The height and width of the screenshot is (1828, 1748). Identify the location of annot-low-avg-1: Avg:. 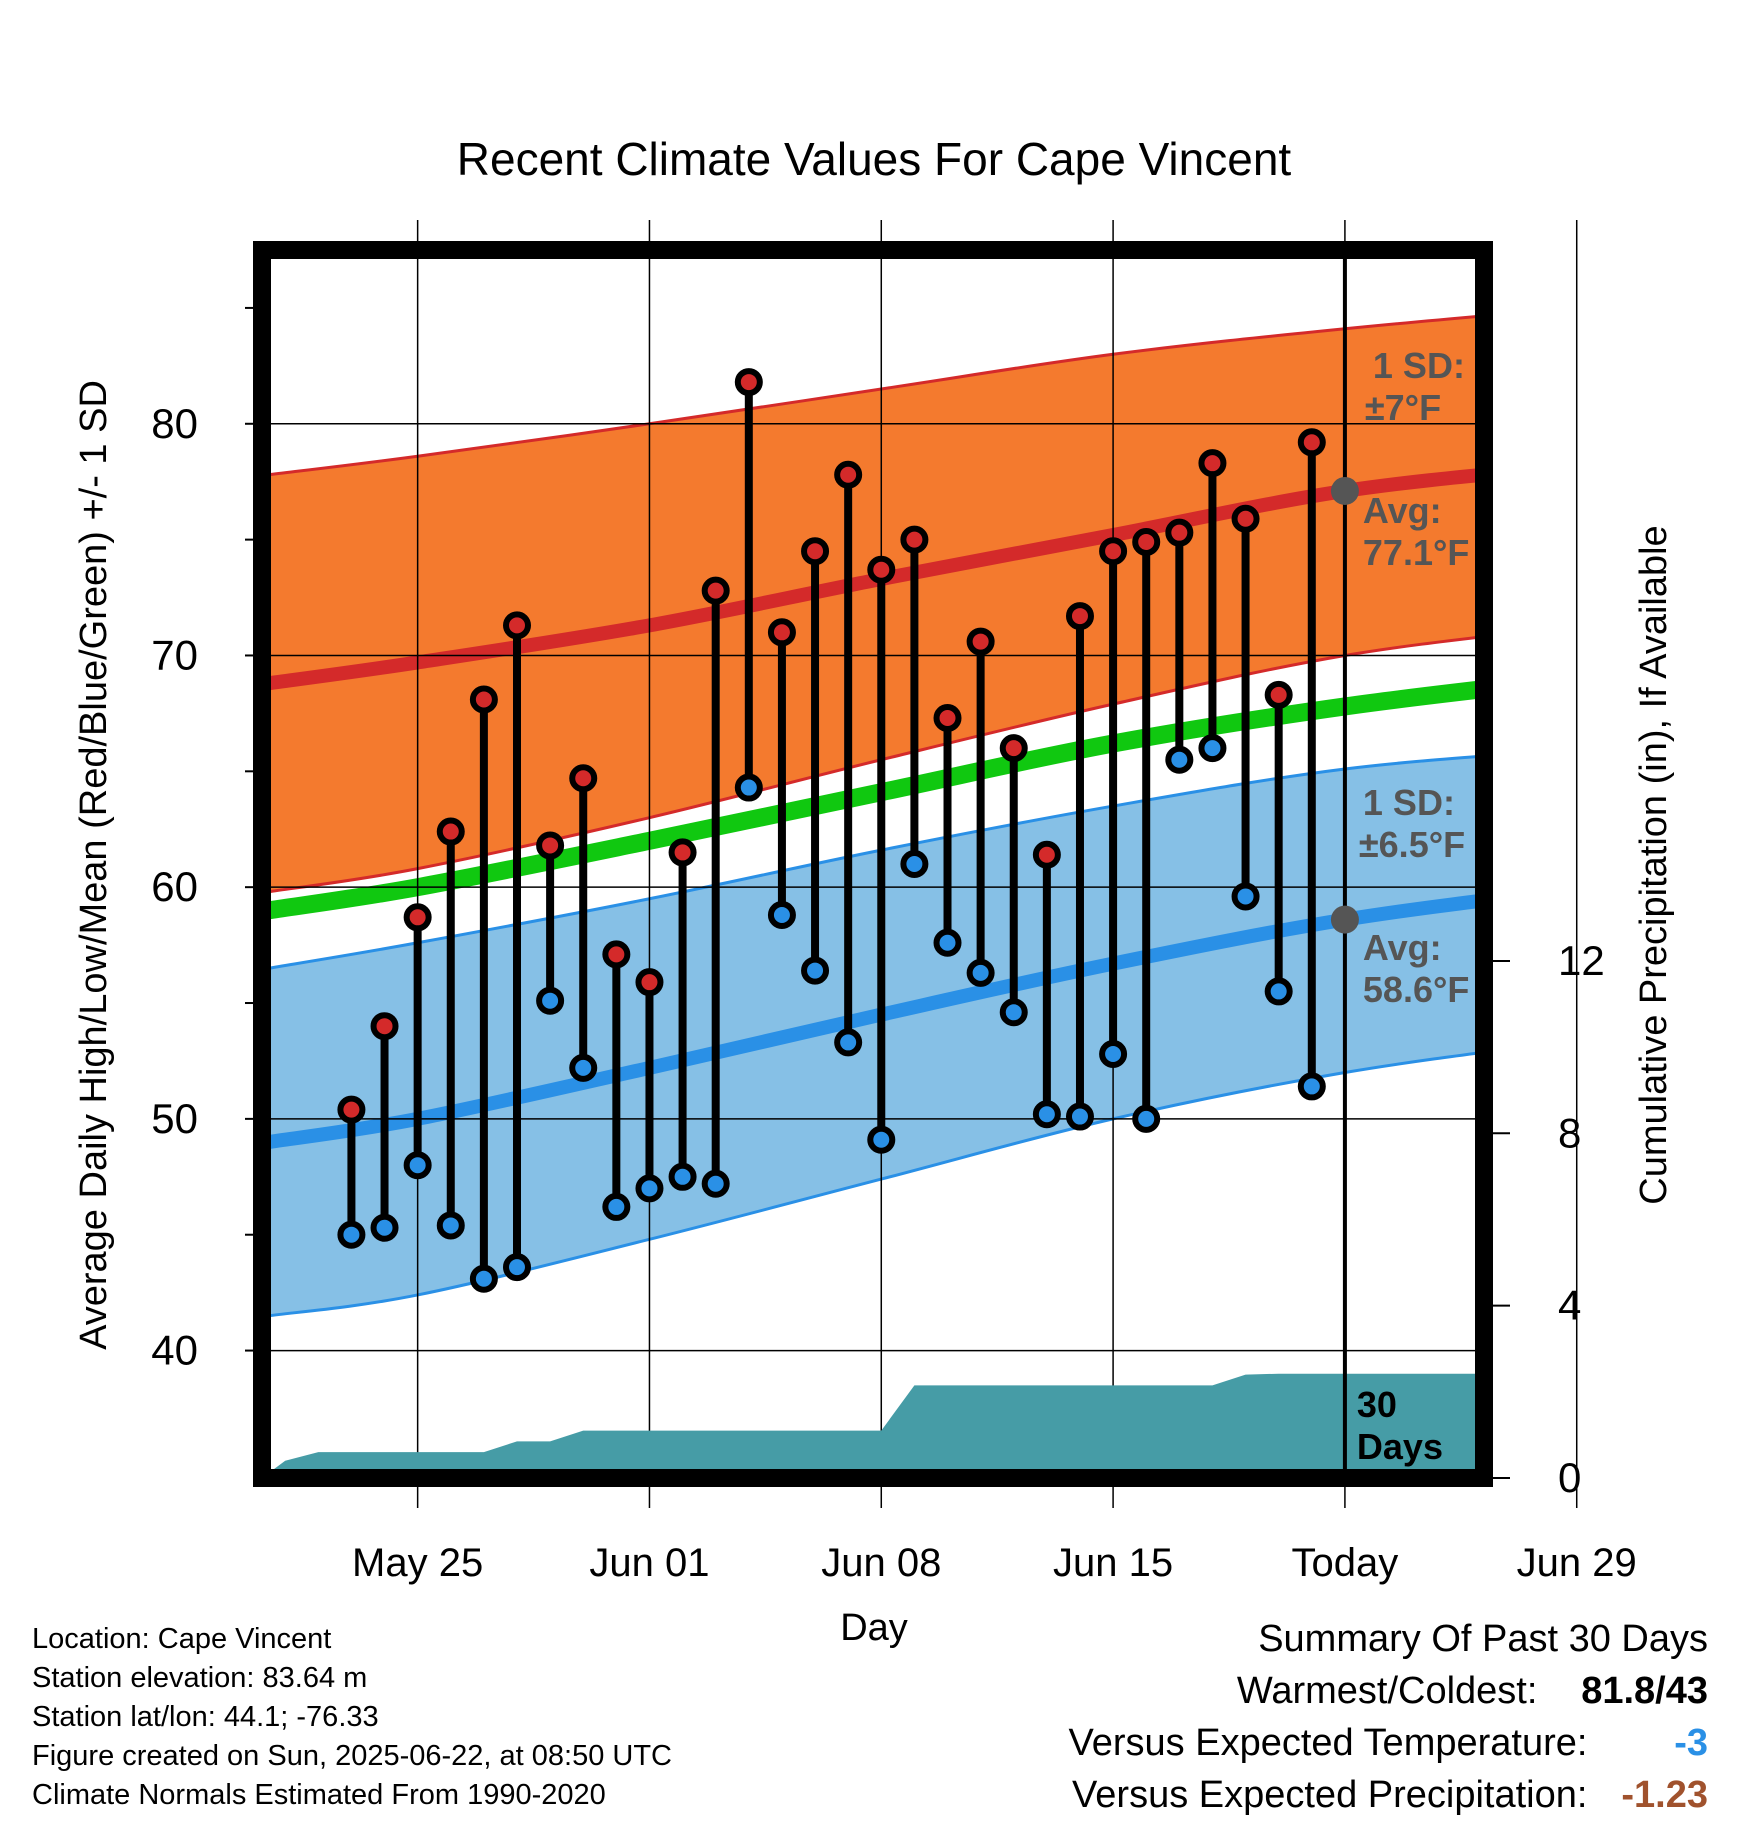
(1402, 947).